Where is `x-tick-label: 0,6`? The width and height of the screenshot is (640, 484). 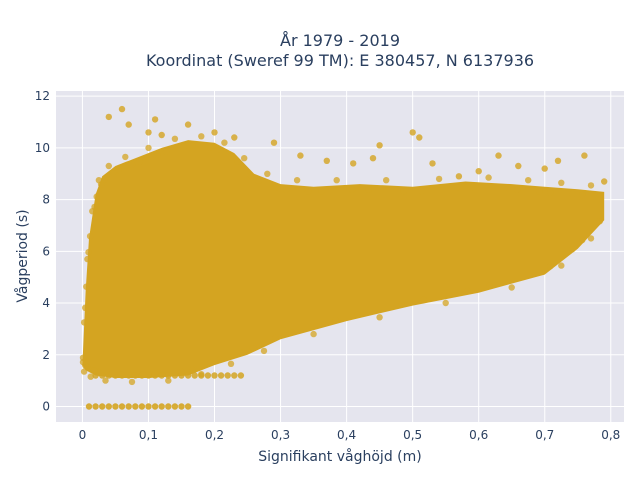 x-tick-label: 0,6 is located at coordinates (478, 435).